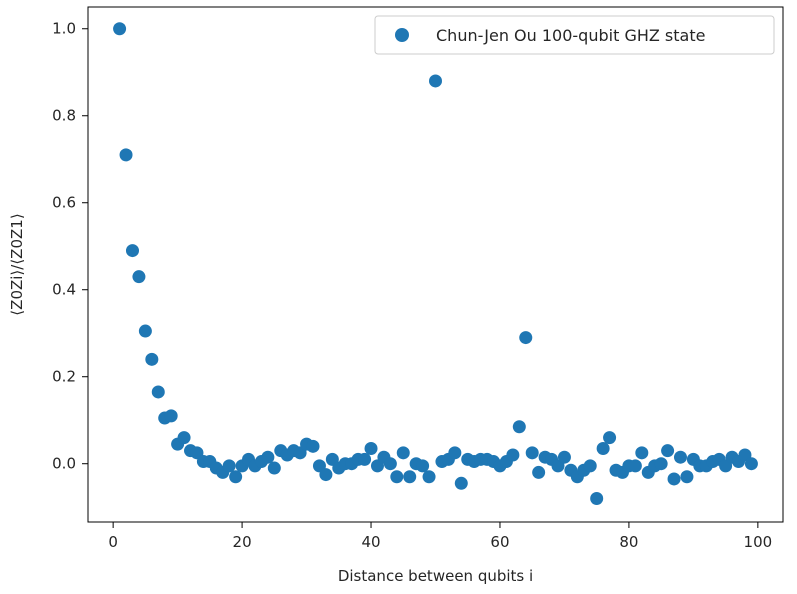 The image size is (797, 594). I want to click on x-tick-label: 100, so click(758, 542).